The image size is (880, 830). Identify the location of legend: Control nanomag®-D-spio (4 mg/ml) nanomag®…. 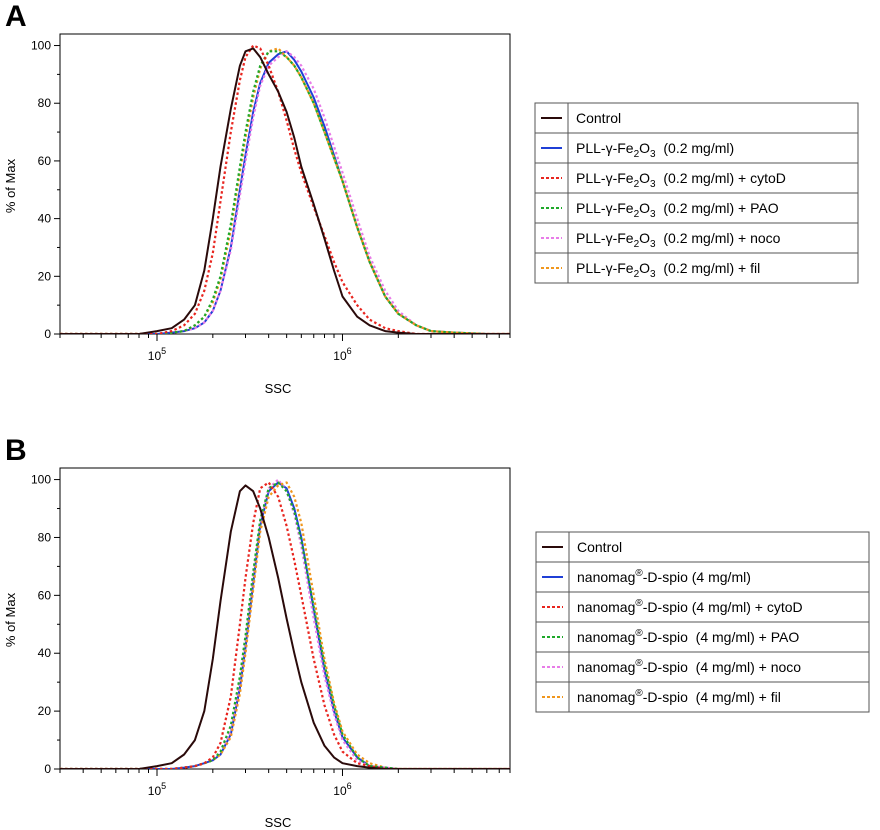
(702, 622).